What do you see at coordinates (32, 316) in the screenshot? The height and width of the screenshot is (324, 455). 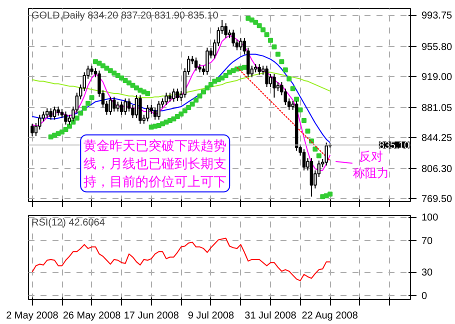 I see `x-tick-label: 2 May 2008` at bounding box center [32, 316].